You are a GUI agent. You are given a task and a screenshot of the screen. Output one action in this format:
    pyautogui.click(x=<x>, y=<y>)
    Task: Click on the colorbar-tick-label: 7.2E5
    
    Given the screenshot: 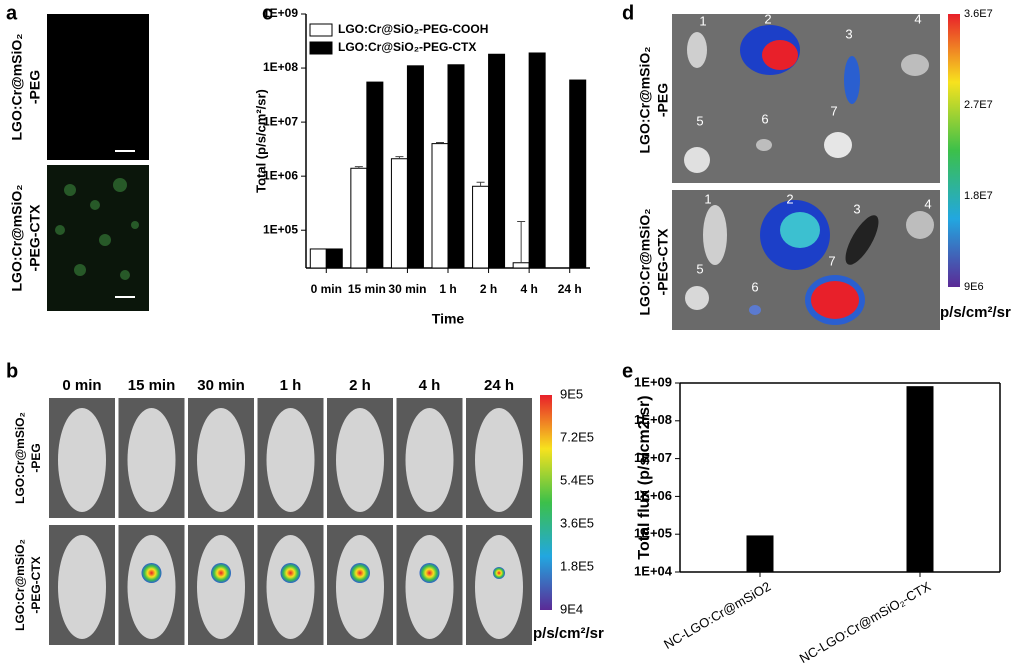 What is the action you would take?
    pyautogui.click(x=577, y=436)
    